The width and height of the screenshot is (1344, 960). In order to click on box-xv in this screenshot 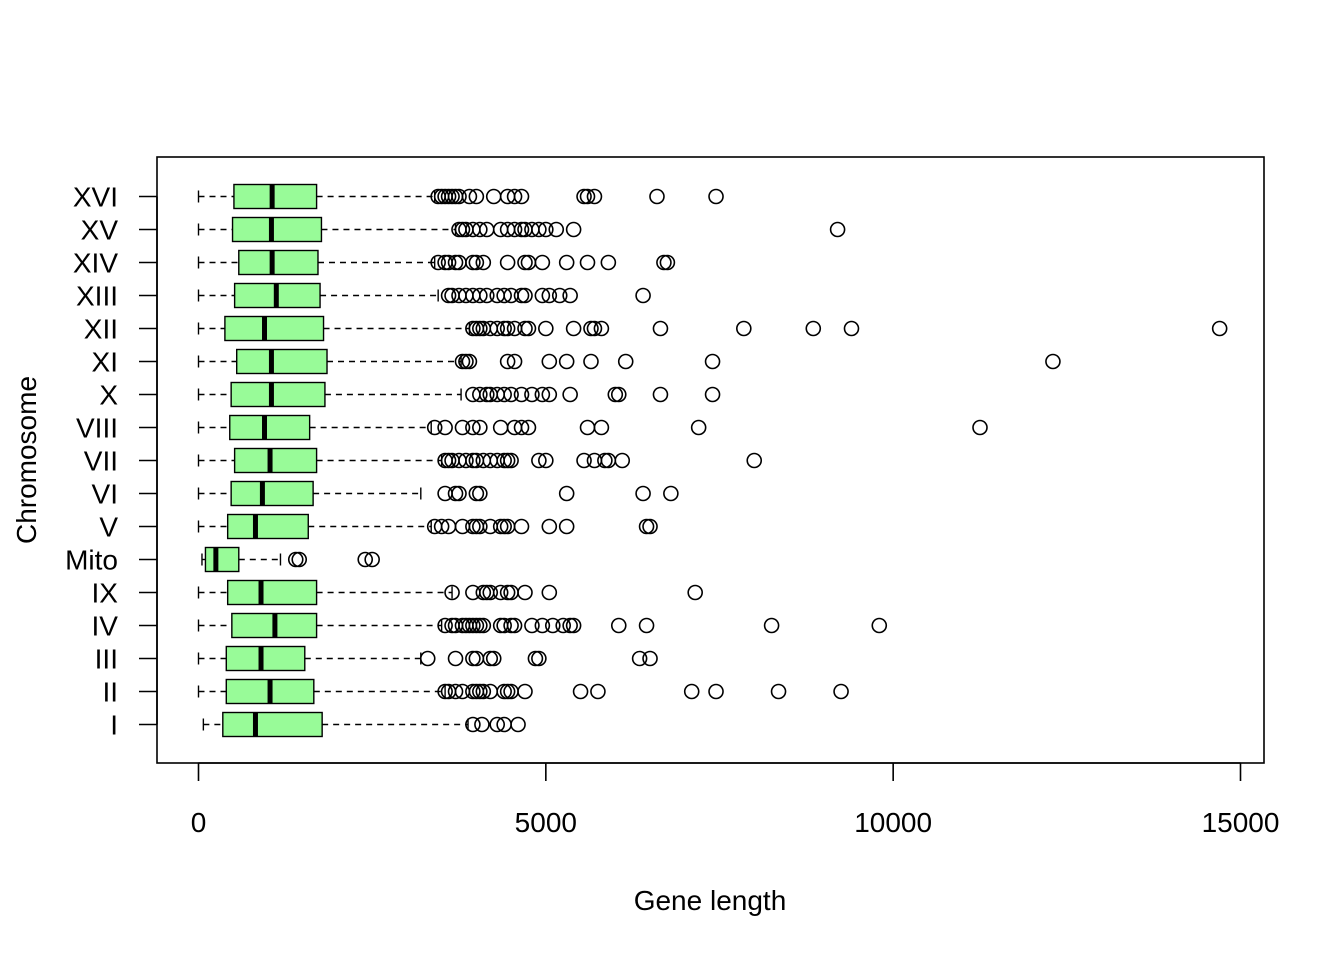, I will do `click(522, 230)`.